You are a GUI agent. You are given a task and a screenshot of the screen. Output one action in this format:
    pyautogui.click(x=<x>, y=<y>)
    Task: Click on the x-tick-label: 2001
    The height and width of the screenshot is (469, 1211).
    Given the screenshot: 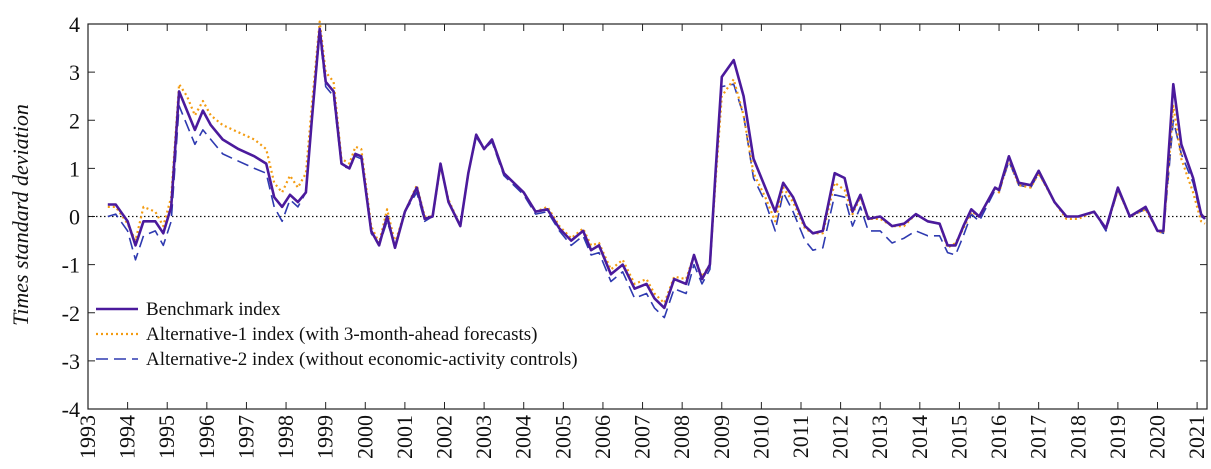 What is the action you would take?
    pyautogui.click(x=404, y=437)
    